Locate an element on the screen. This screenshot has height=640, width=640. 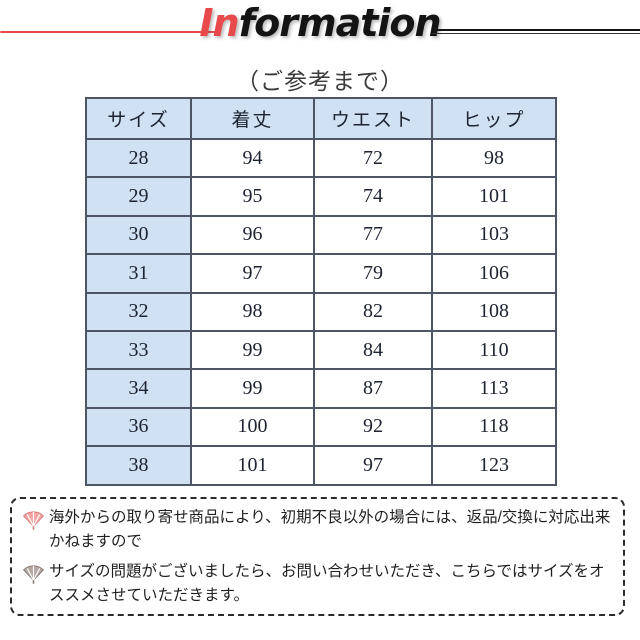
table-row: 29 95 74 101 is located at coordinates (321, 196).